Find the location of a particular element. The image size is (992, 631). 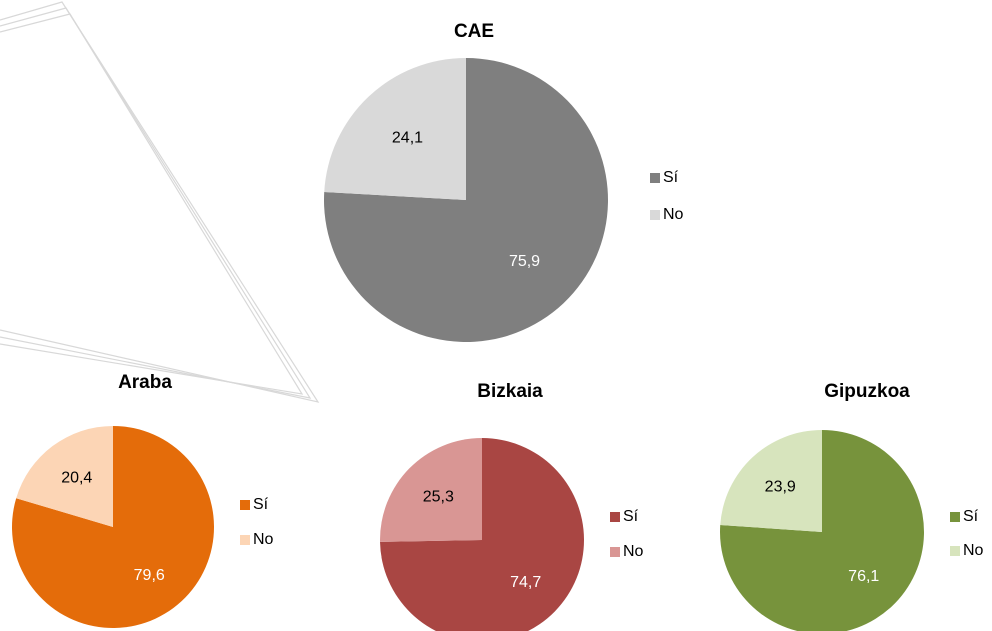

chart-title: Bizkaia is located at coordinates (510, 391).